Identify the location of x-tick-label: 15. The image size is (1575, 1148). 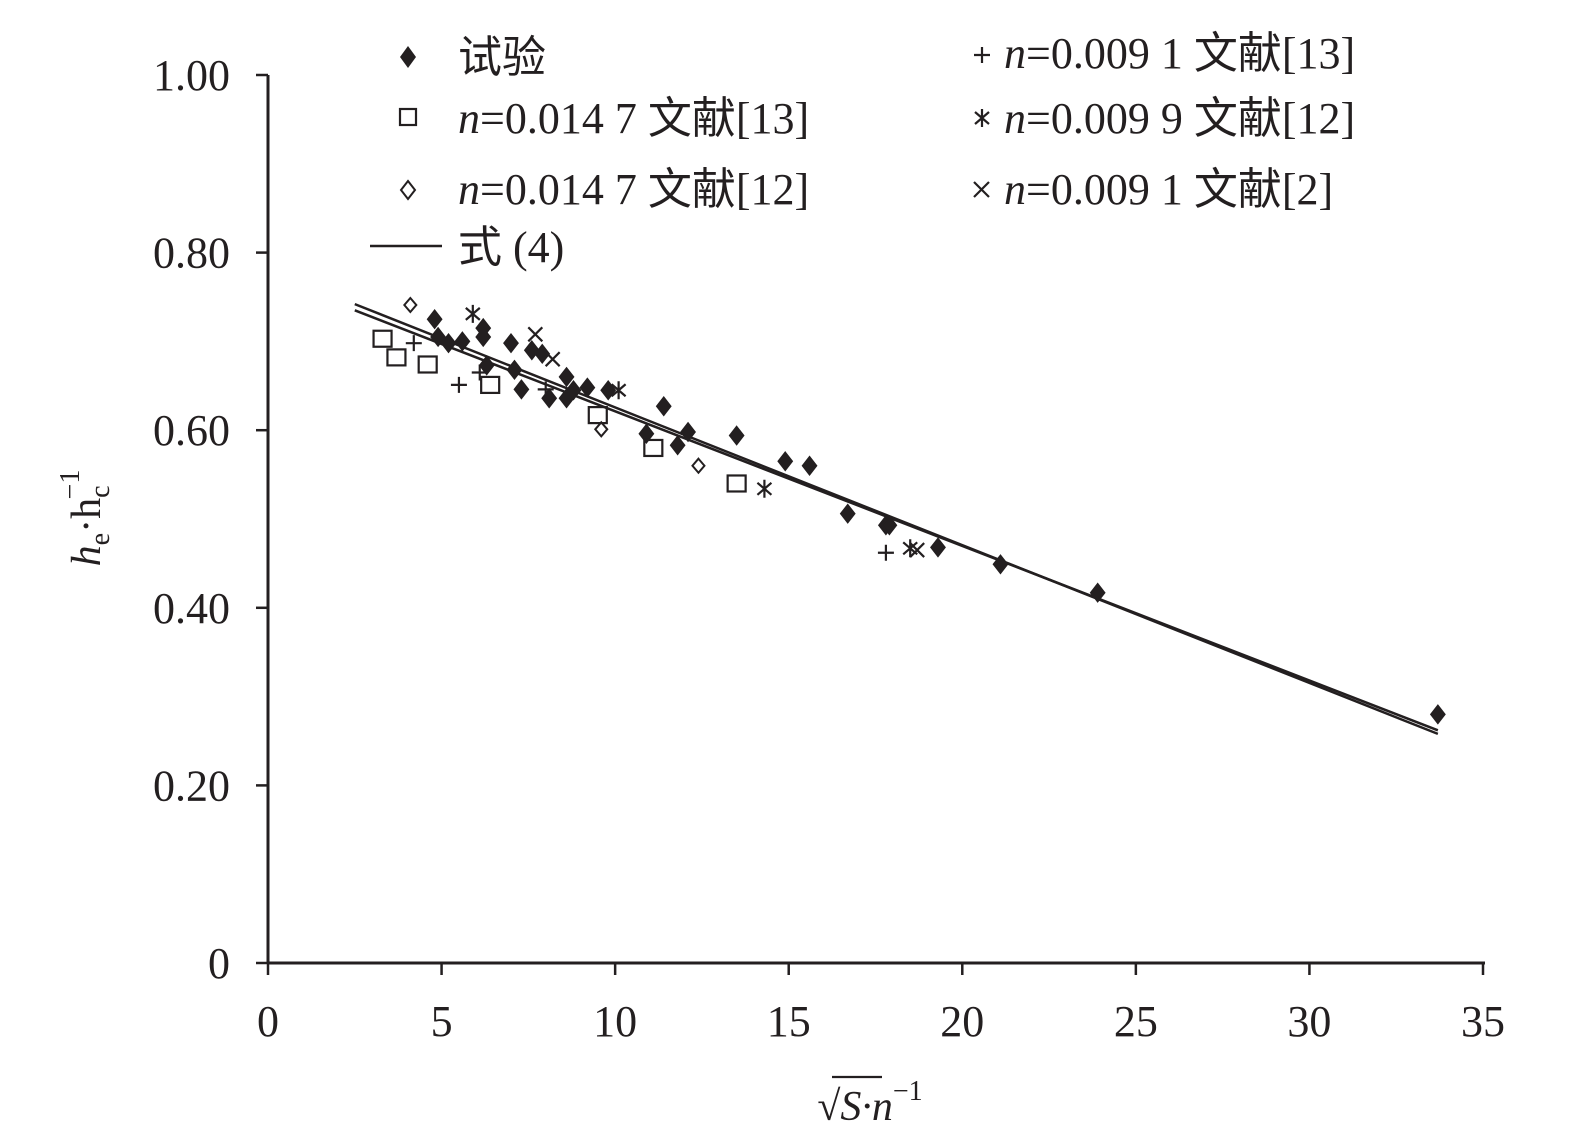
(789, 1021).